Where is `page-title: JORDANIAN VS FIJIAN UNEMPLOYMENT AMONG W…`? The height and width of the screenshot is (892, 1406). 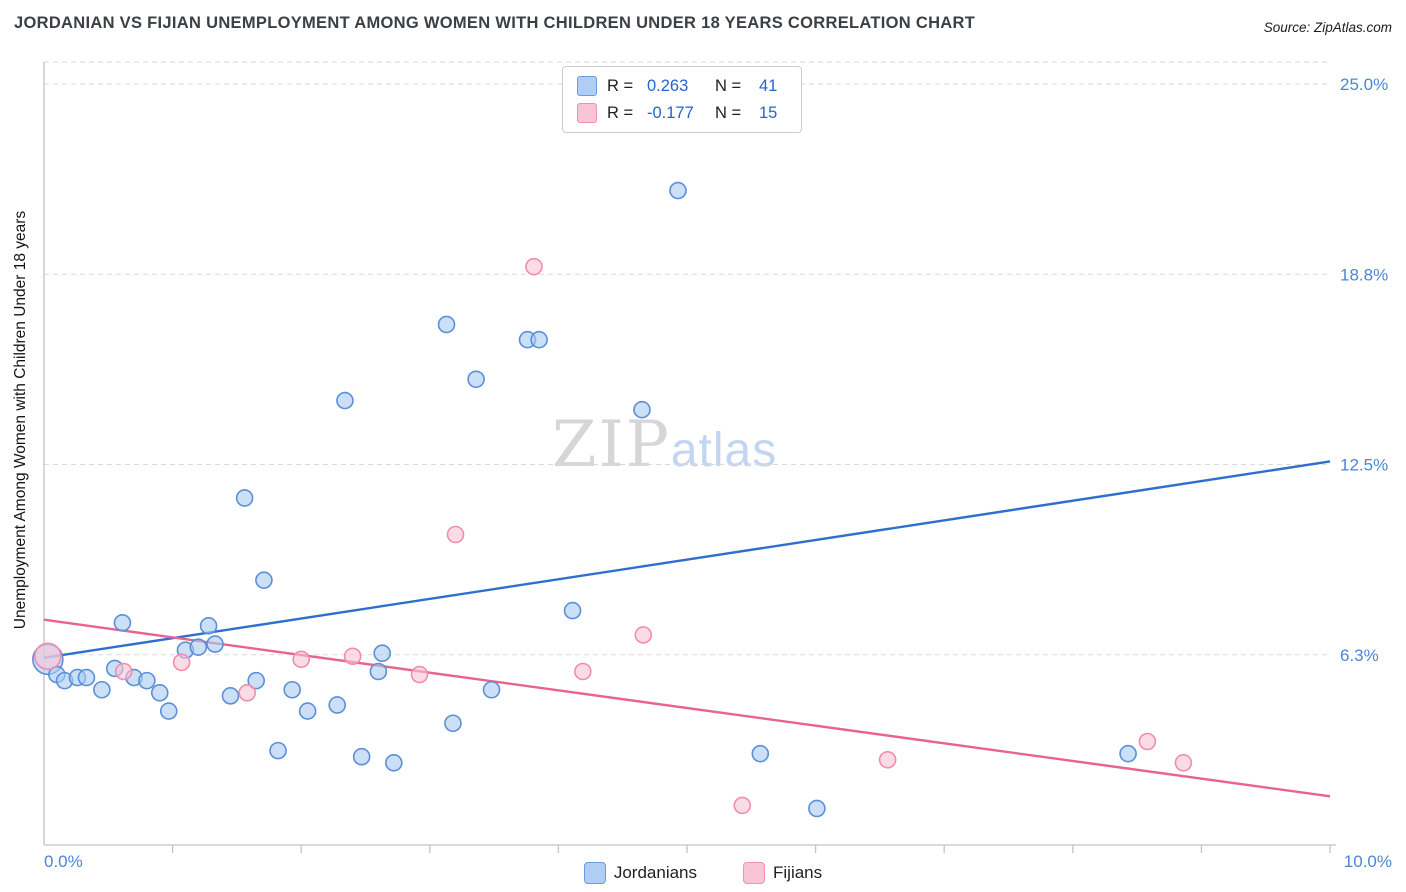
page-title: JORDANIAN VS FIJIAN UNEMPLOYMENT AMONG W… is located at coordinates (495, 23).